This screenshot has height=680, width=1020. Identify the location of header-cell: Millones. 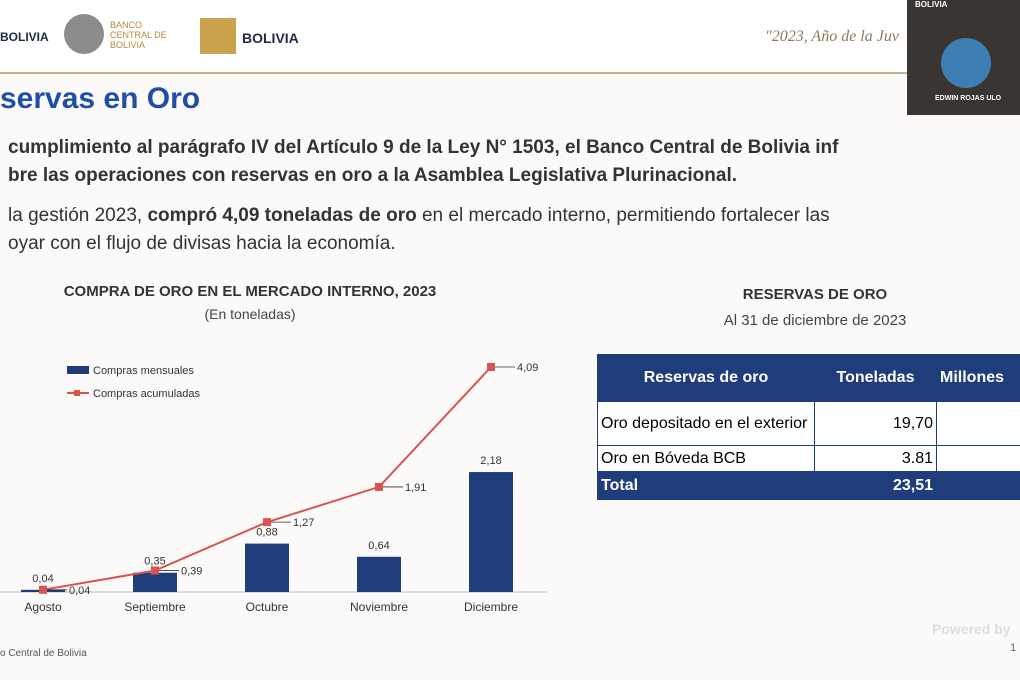
(978, 378).